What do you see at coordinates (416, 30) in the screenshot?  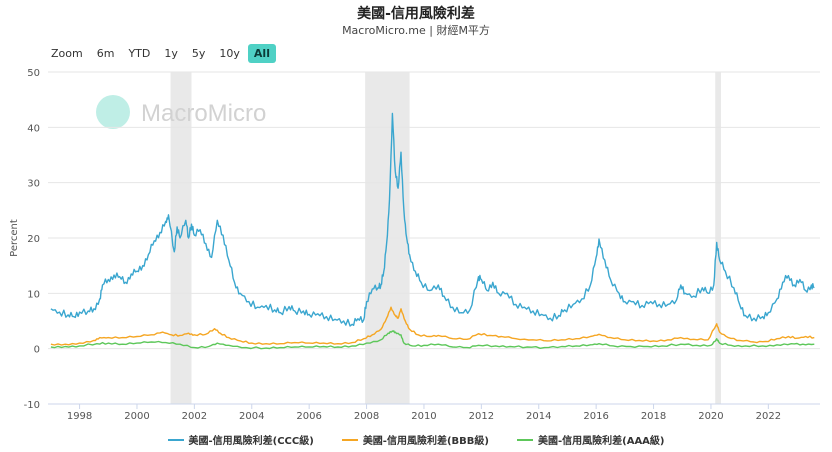 I see `chart-subtitle: MacroMicro.me | 財經M平方` at bounding box center [416, 30].